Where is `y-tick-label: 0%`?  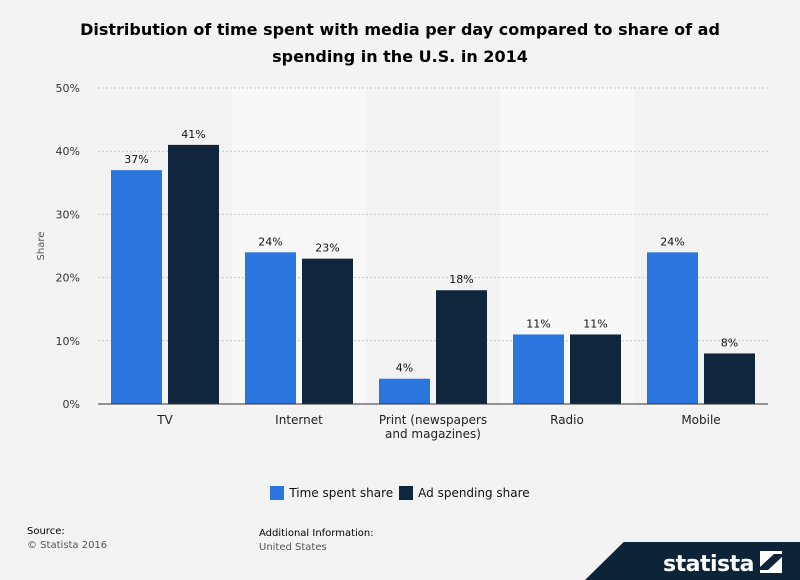 y-tick-label: 0% is located at coordinates (71, 404).